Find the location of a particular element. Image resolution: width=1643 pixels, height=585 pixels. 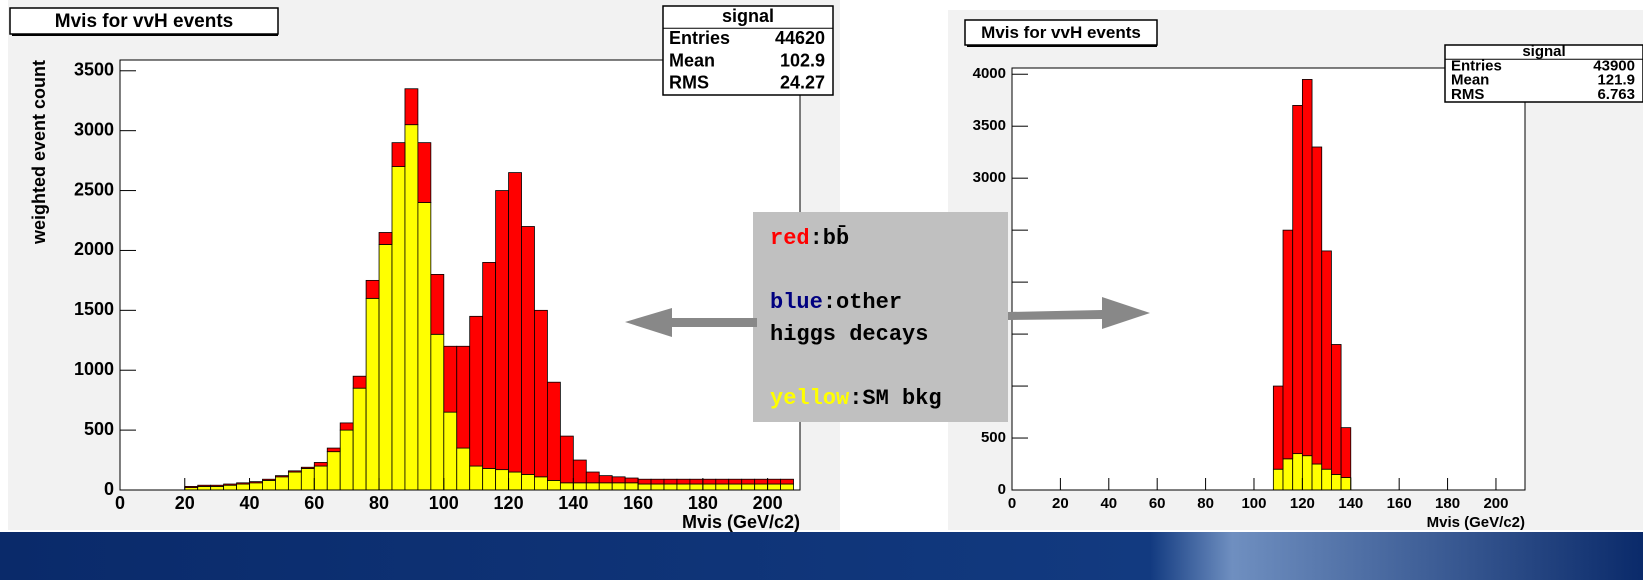

stats-value: 121.9 is located at coordinates (1616, 80).